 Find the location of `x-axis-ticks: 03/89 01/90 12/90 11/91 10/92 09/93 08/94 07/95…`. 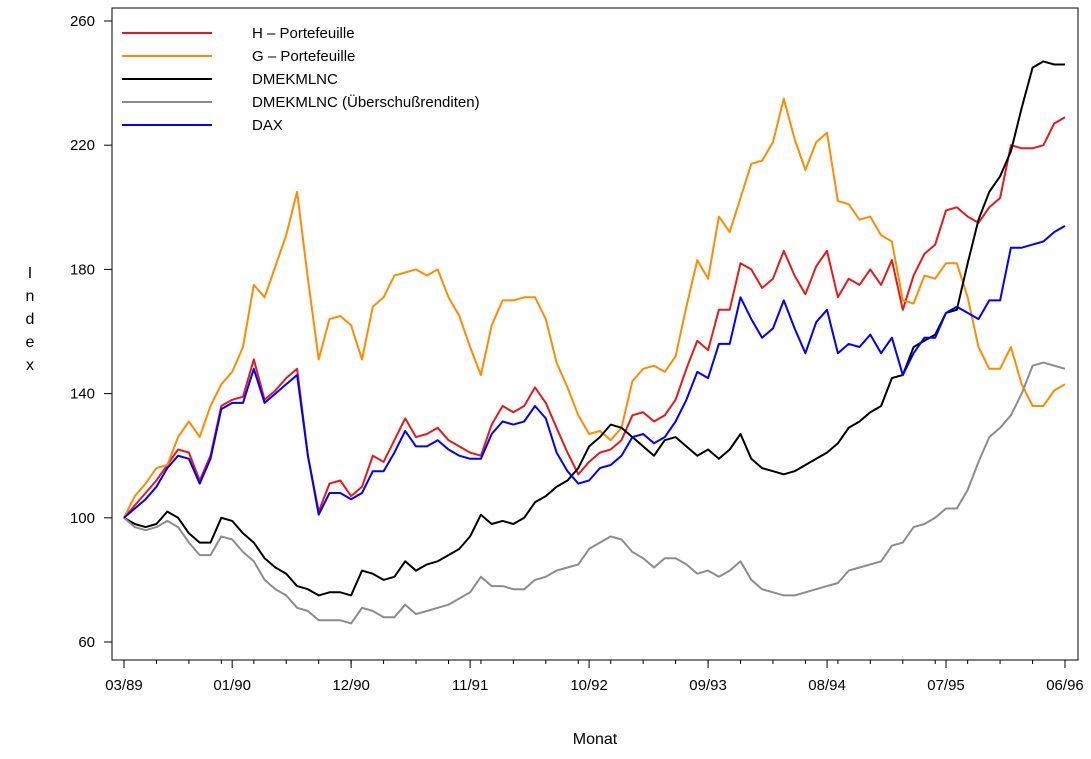

x-axis-ticks: 03/89 01/90 12/90 11/91 10/92 09/93 08/94 07/95… is located at coordinates (594, 677).